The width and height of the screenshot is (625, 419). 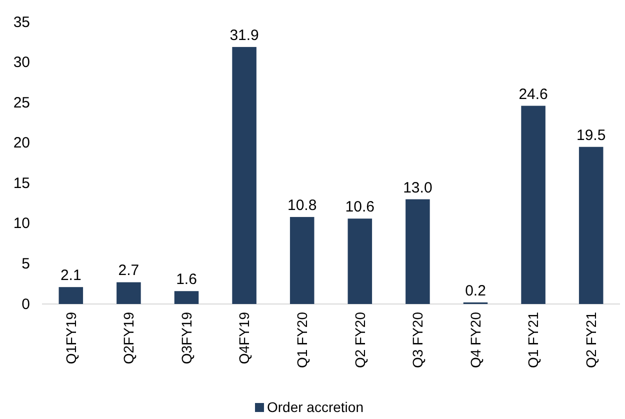 What do you see at coordinates (533, 340) in the screenshot?
I see `x-tick-label: Q1 FY21` at bounding box center [533, 340].